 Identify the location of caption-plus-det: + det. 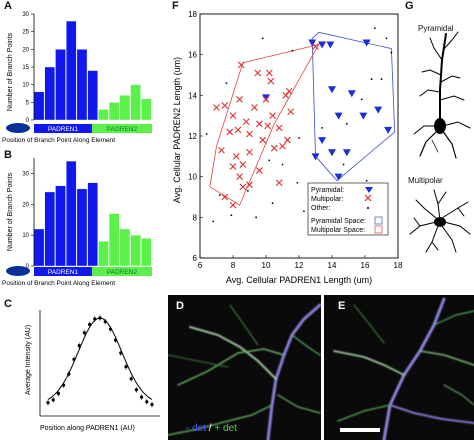
(225, 428).